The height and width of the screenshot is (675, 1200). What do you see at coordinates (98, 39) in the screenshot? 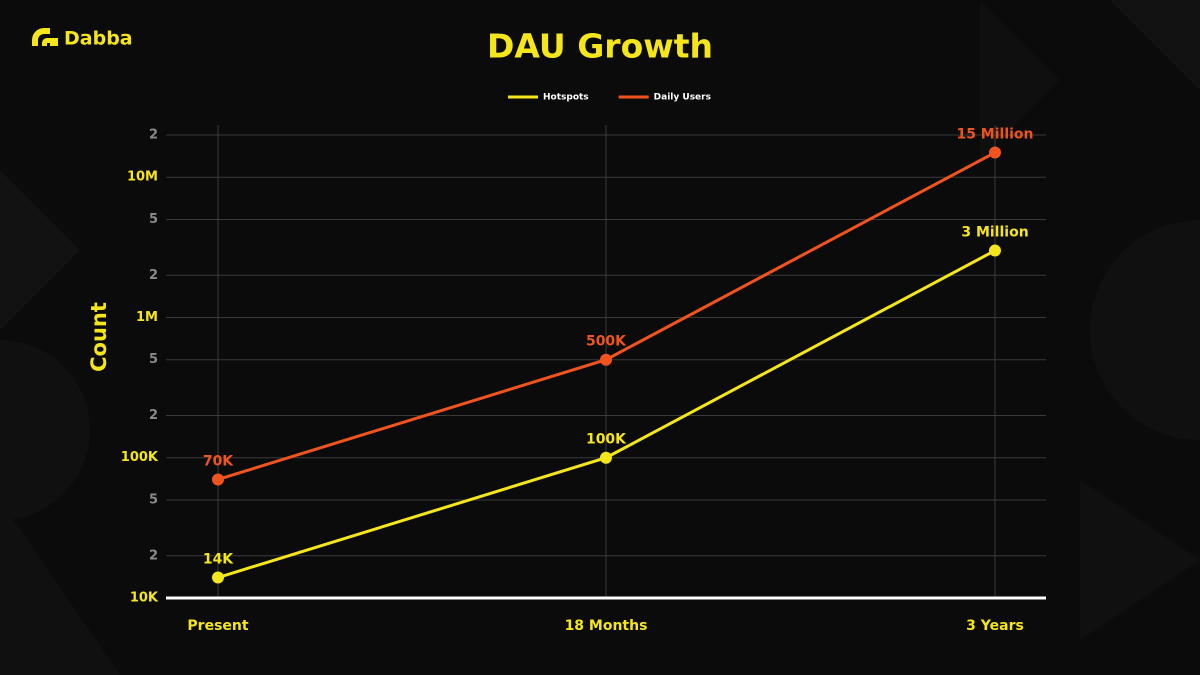
I see `brand-name: Dabba` at bounding box center [98, 39].